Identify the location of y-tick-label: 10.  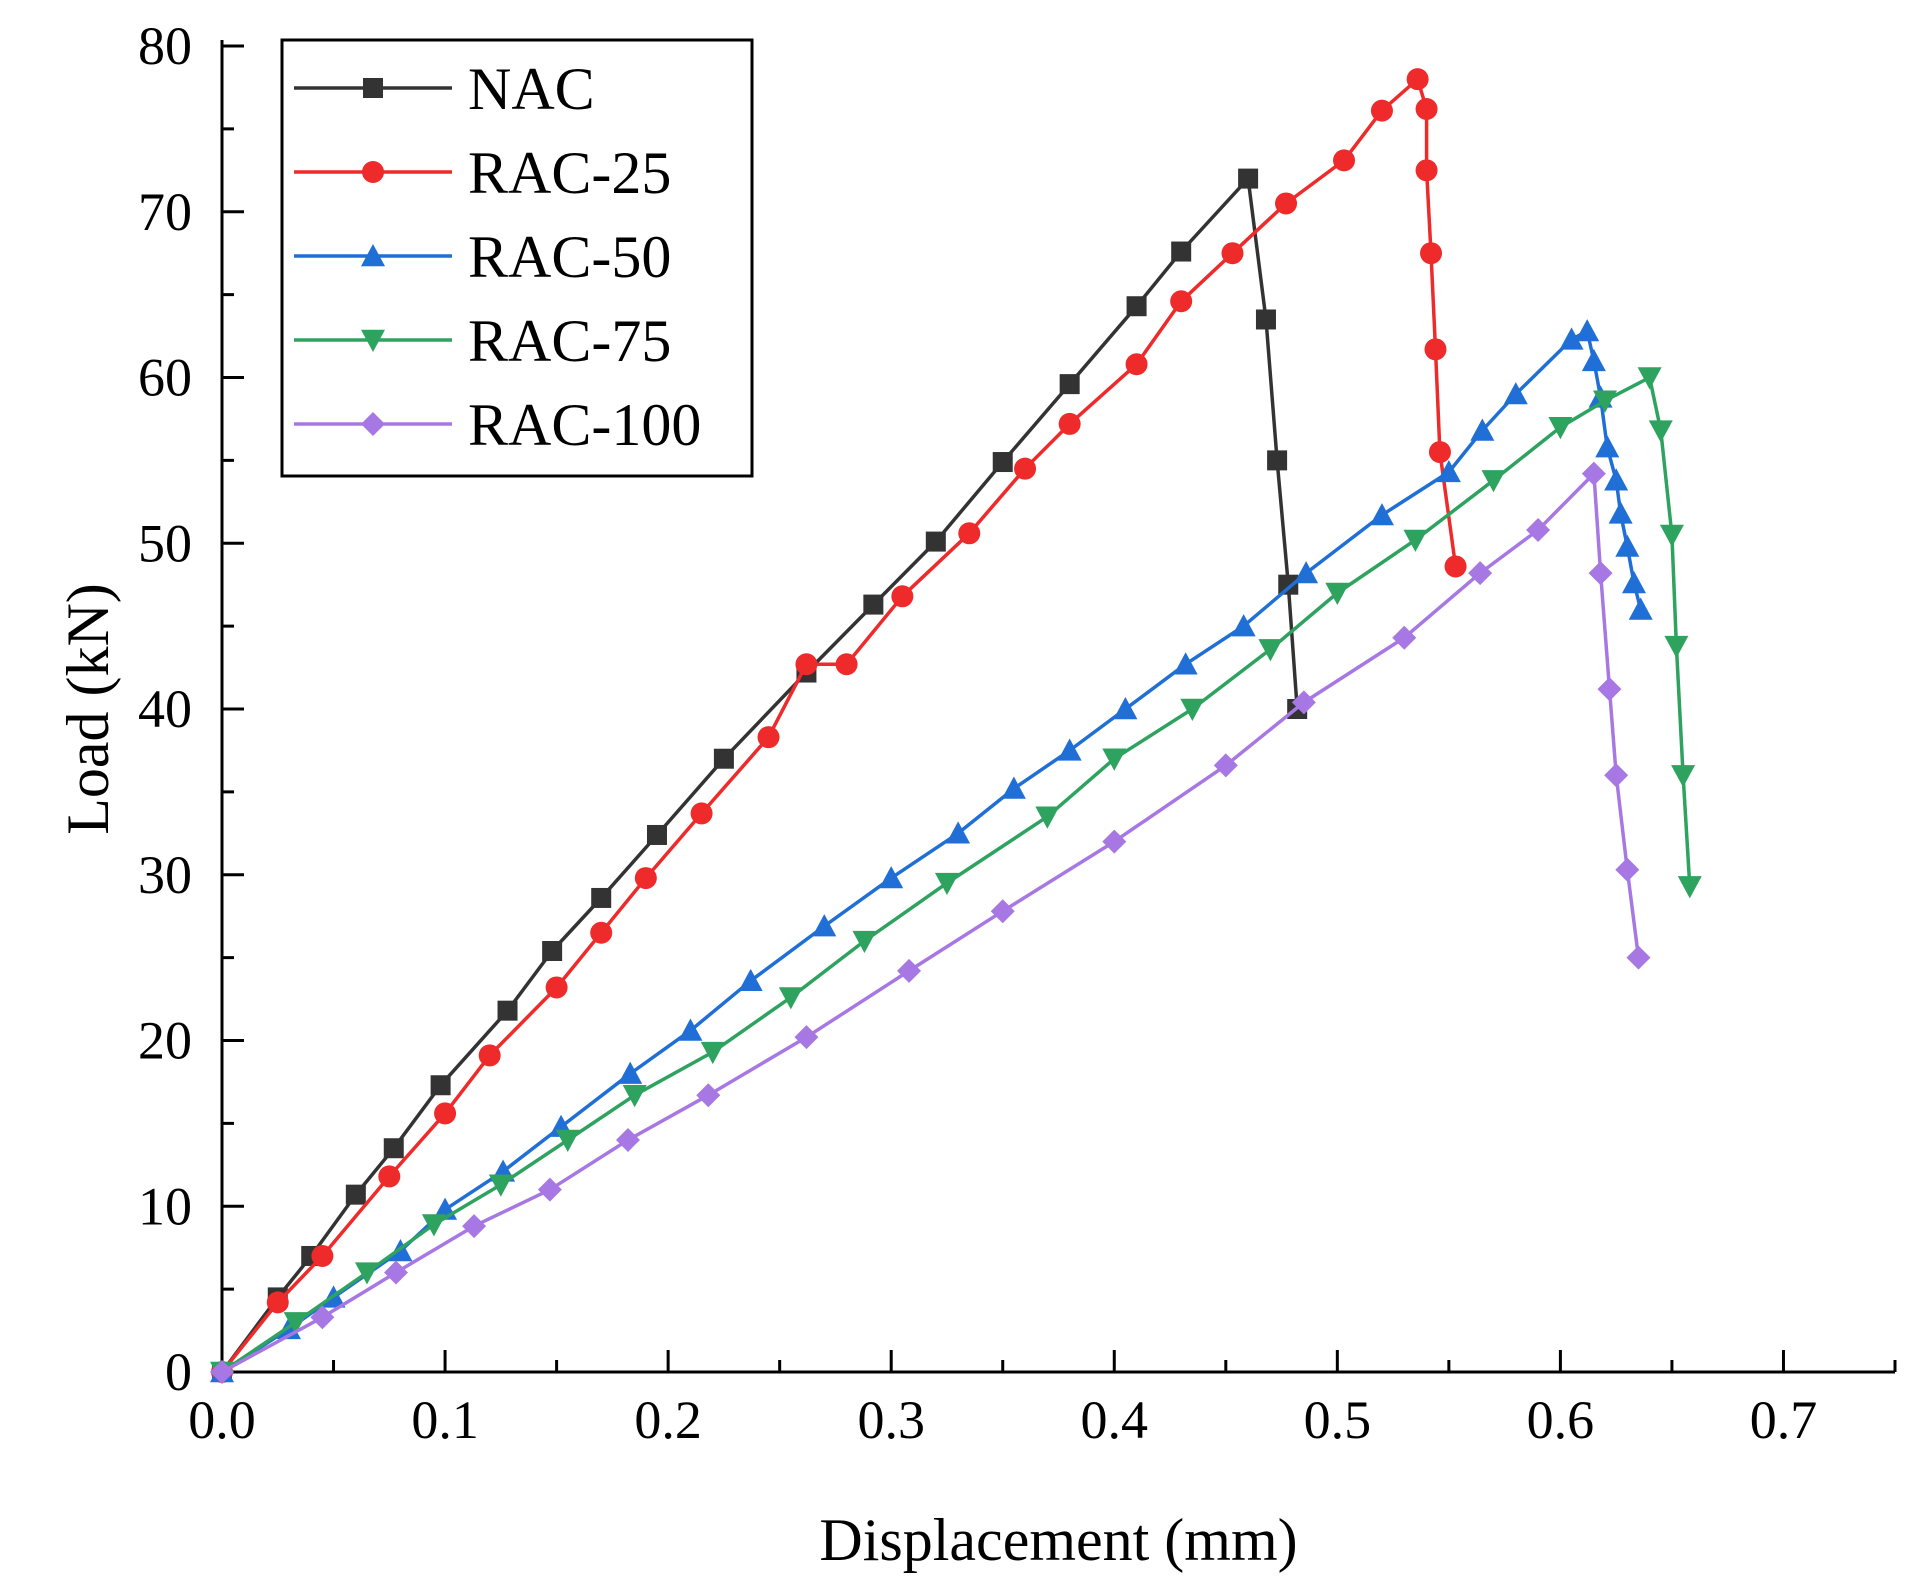
(165, 1206).